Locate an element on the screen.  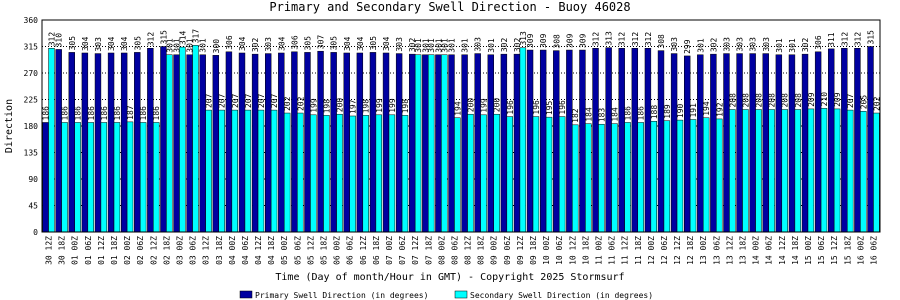
value-label: 306 is located at coordinates (818, 42).